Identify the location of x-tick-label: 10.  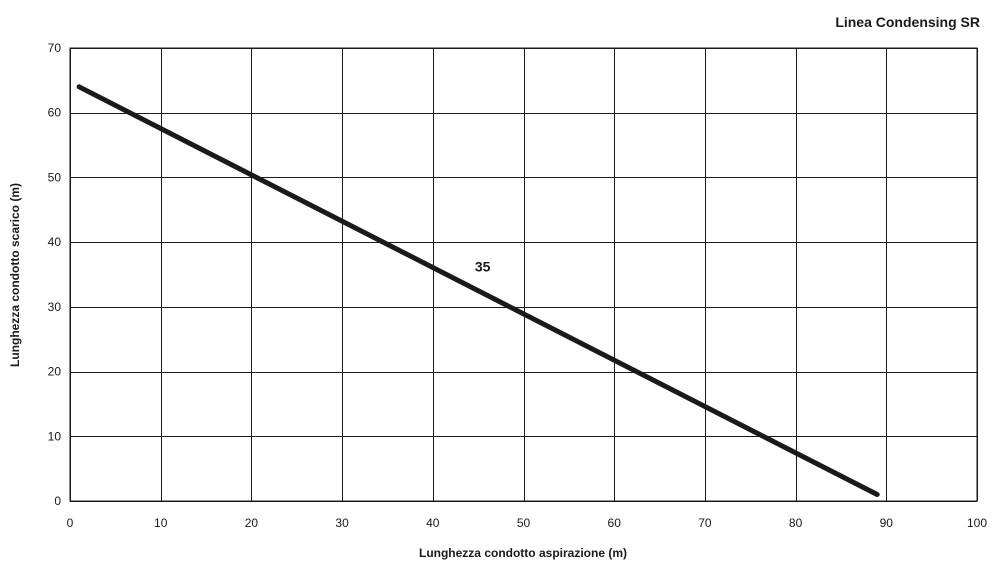
(161, 523).